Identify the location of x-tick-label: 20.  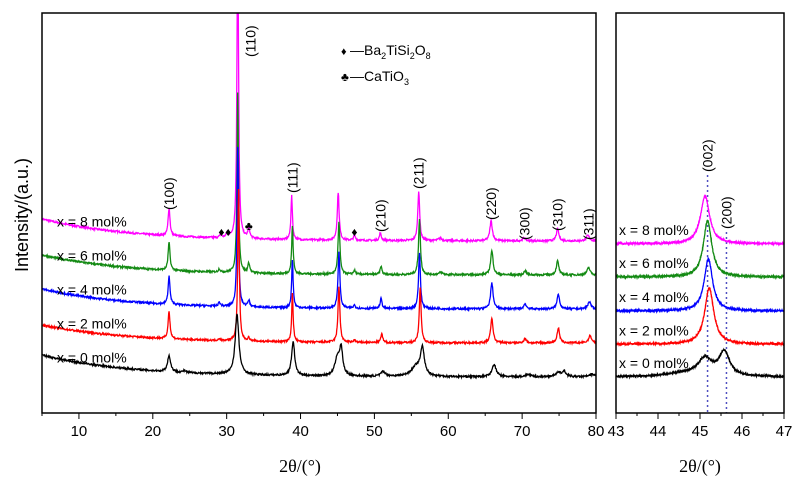
(152, 431).